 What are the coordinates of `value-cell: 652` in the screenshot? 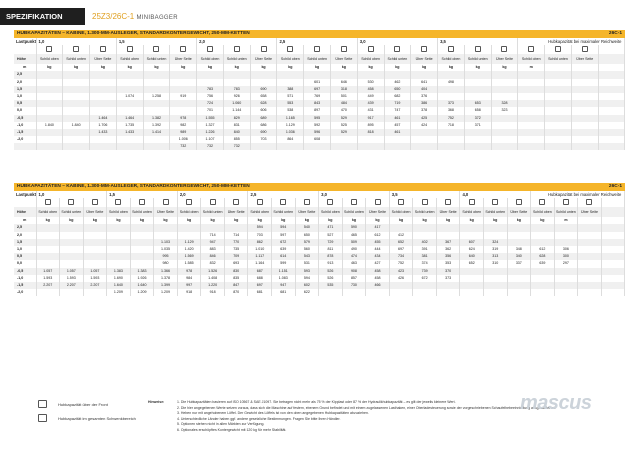 It's located at (401, 242).